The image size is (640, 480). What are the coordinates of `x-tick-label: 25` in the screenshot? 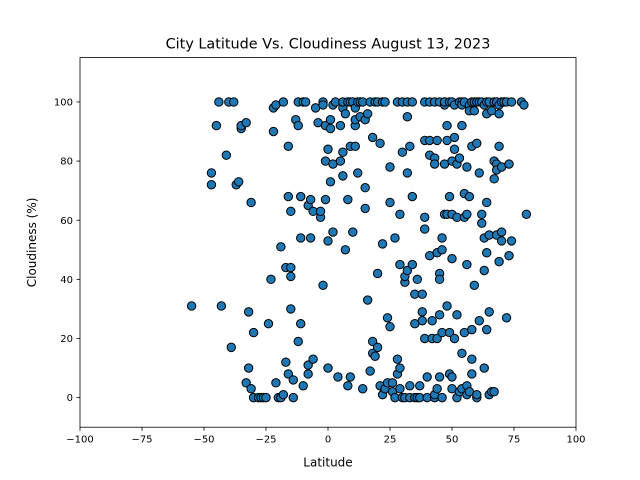 It's located at (390, 440).